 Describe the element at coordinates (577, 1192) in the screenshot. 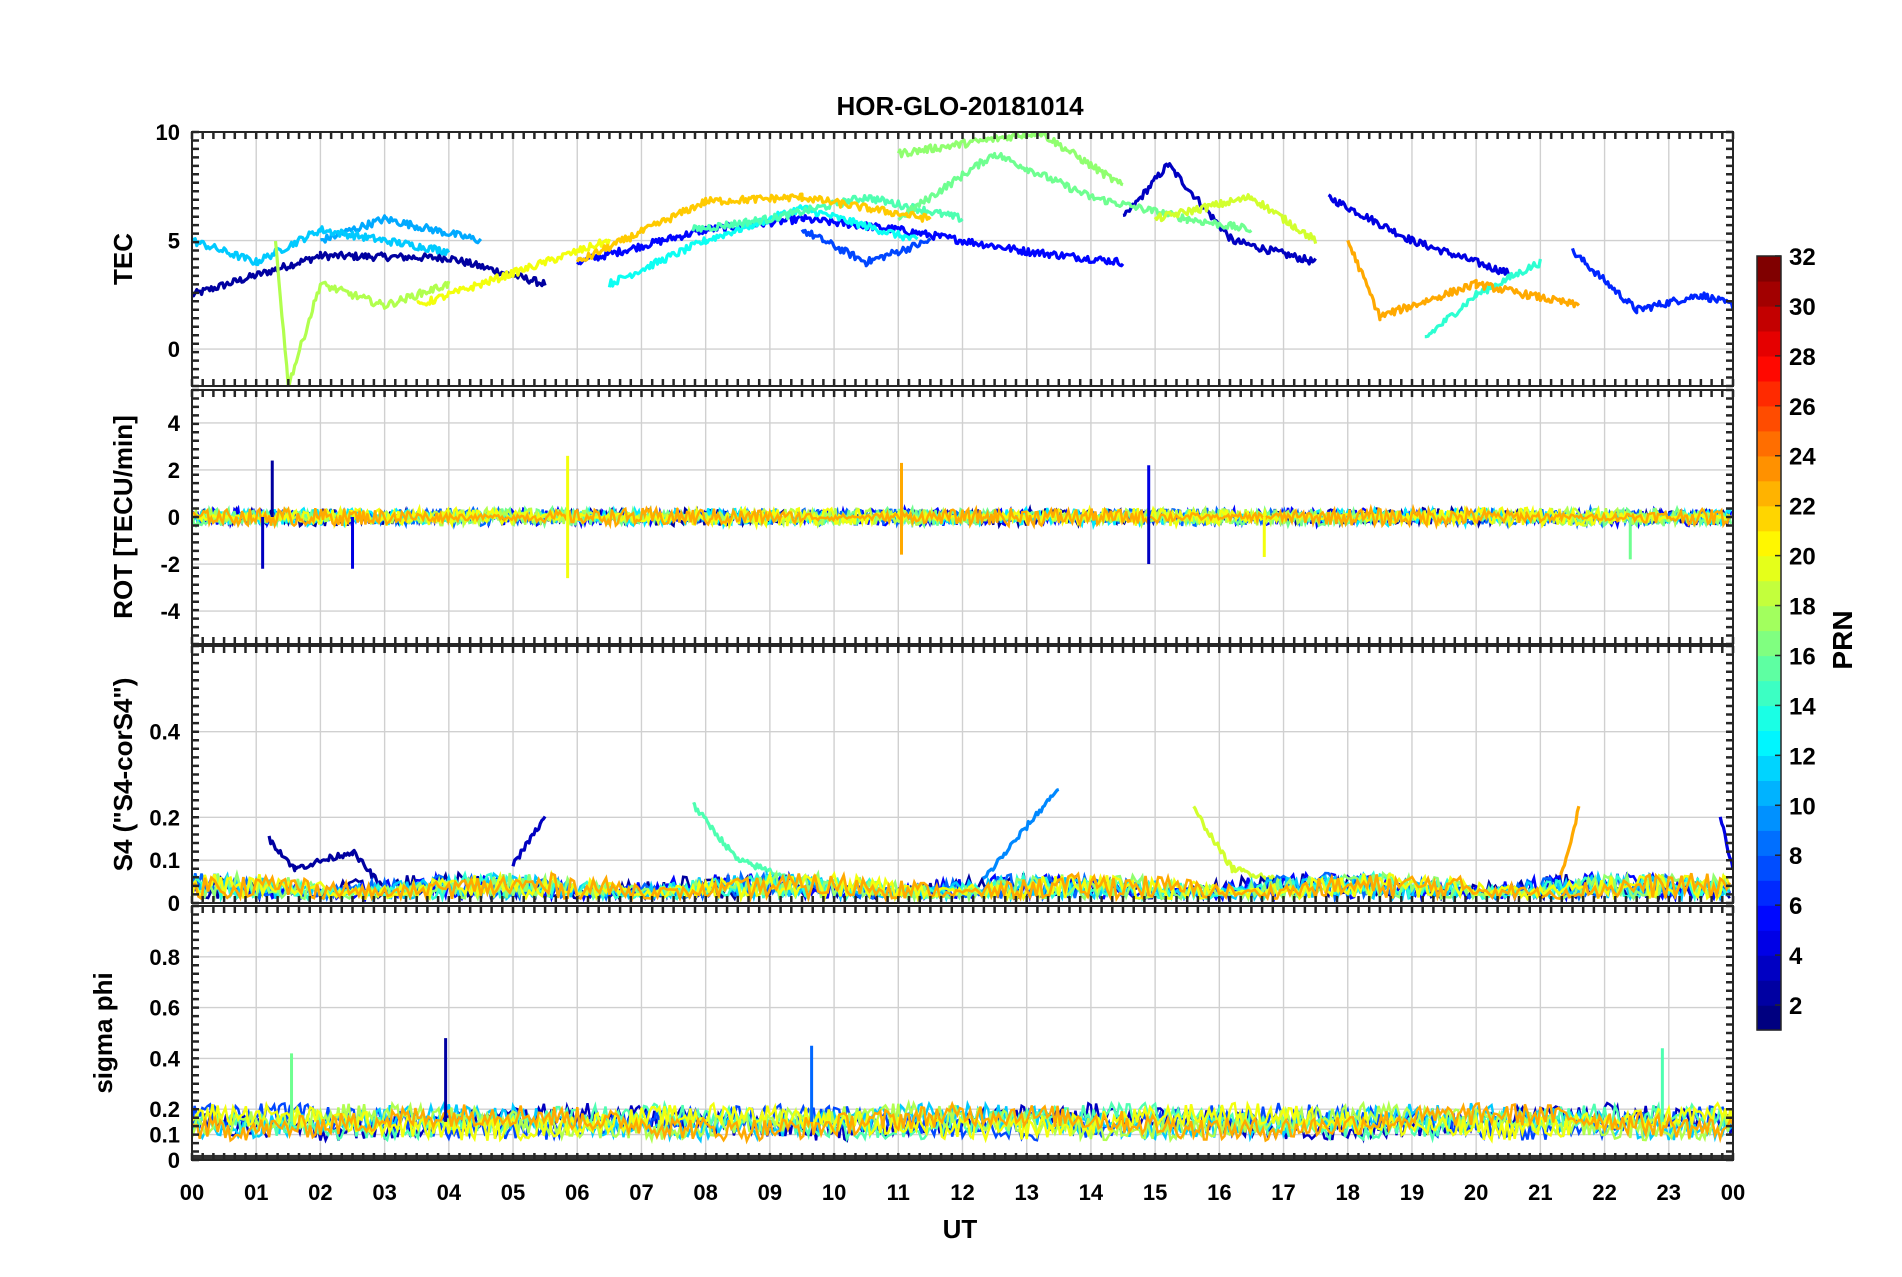

I see `x-tick-label: 06` at that location.